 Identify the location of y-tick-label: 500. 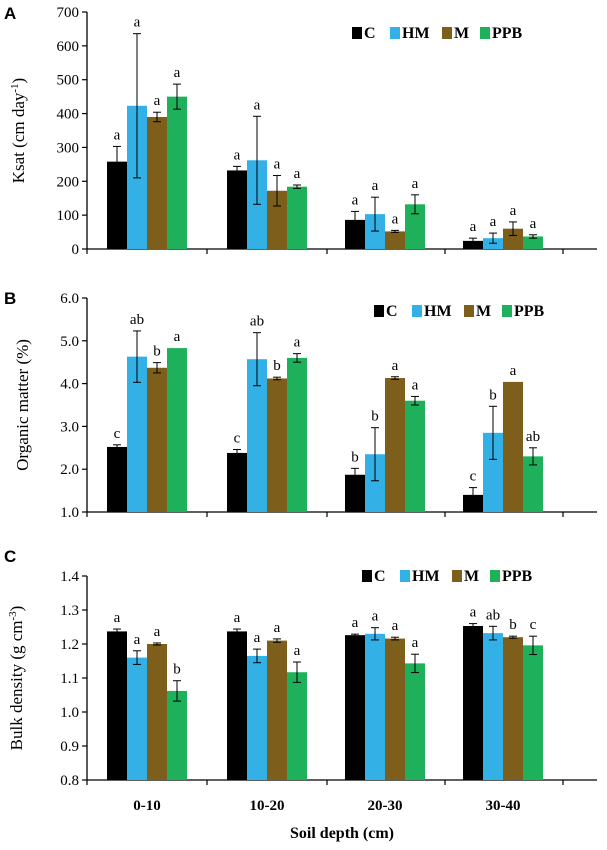
(68, 81).